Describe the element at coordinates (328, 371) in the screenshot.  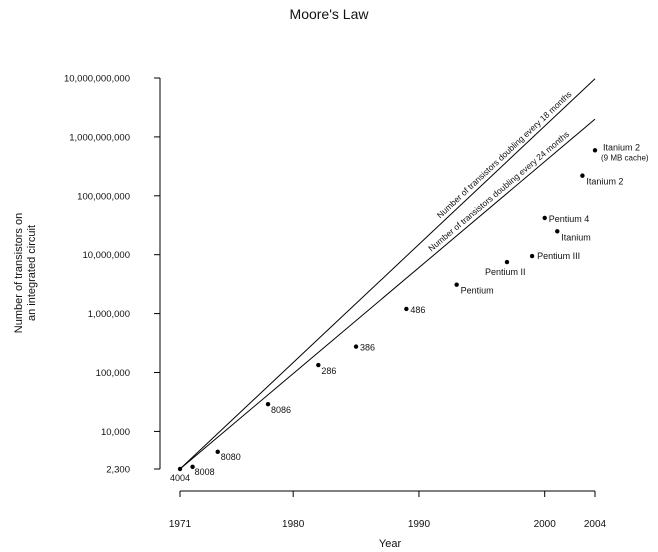
I see `data-point-label: 286` at that location.